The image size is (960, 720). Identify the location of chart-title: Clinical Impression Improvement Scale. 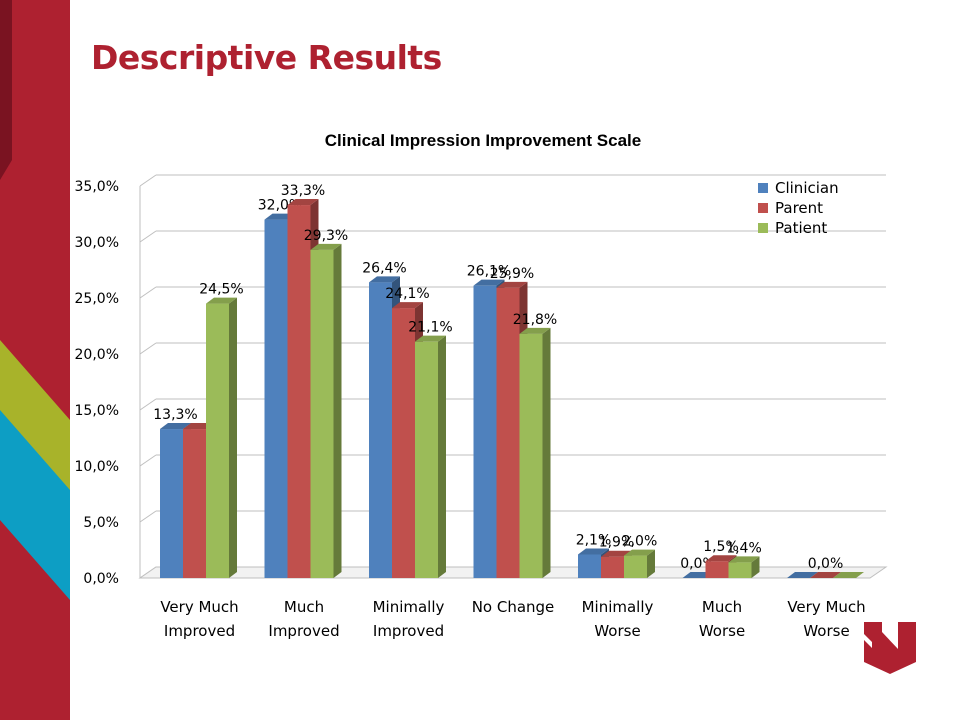
(483, 140).